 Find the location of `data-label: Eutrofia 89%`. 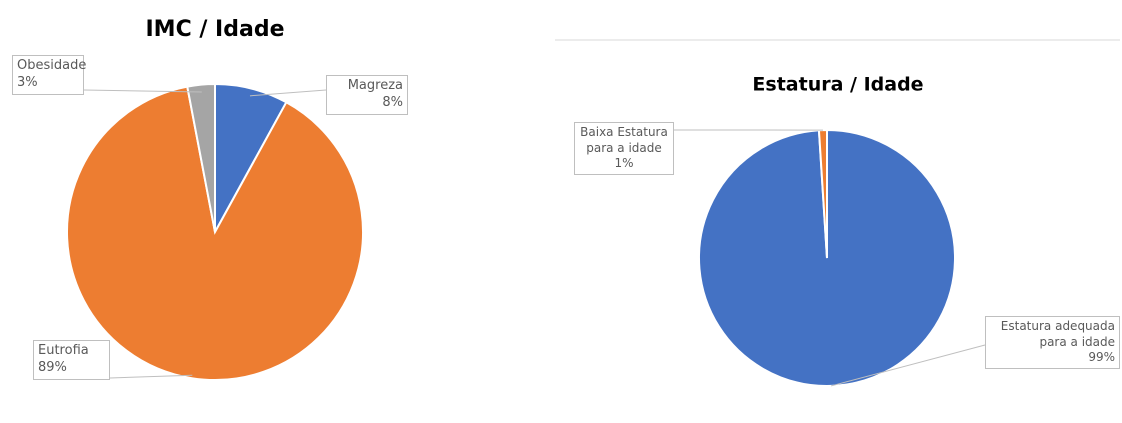

data-label: Eutrofia 89% is located at coordinates (71, 360).